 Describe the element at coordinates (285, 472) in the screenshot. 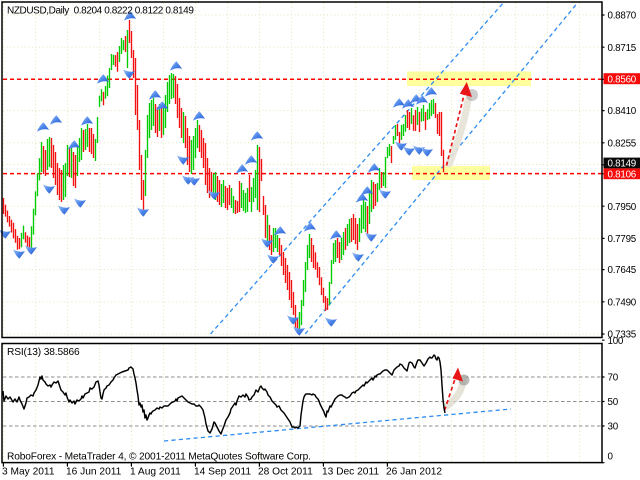

I see `svg-text: 28 Oct 2011` at that location.